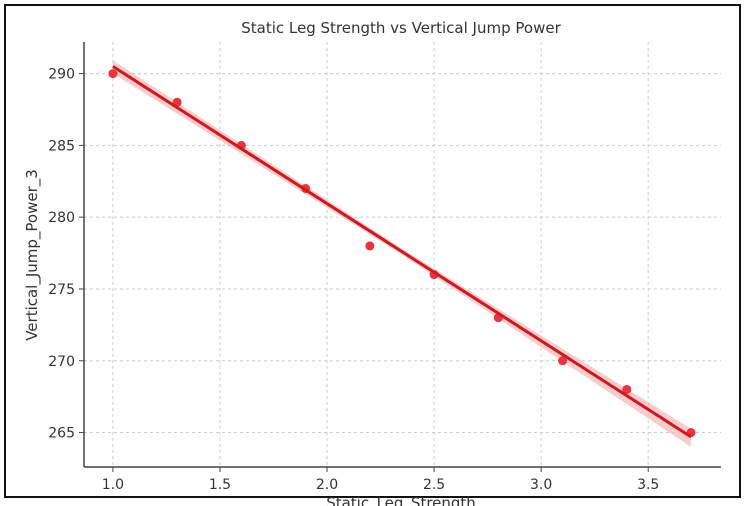 This screenshot has width=747, height=506. What do you see at coordinates (648, 485) in the screenshot?
I see `x-tick-label: 3.5` at bounding box center [648, 485].